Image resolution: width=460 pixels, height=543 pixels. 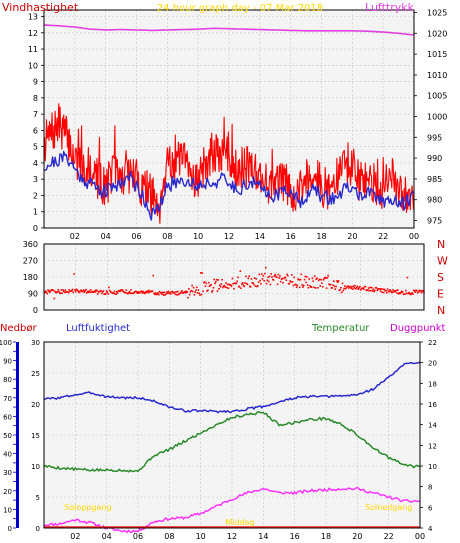 What do you see at coordinates (33, 17) in the screenshot?
I see `p1-ytick: 13` at bounding box center [33, 17].